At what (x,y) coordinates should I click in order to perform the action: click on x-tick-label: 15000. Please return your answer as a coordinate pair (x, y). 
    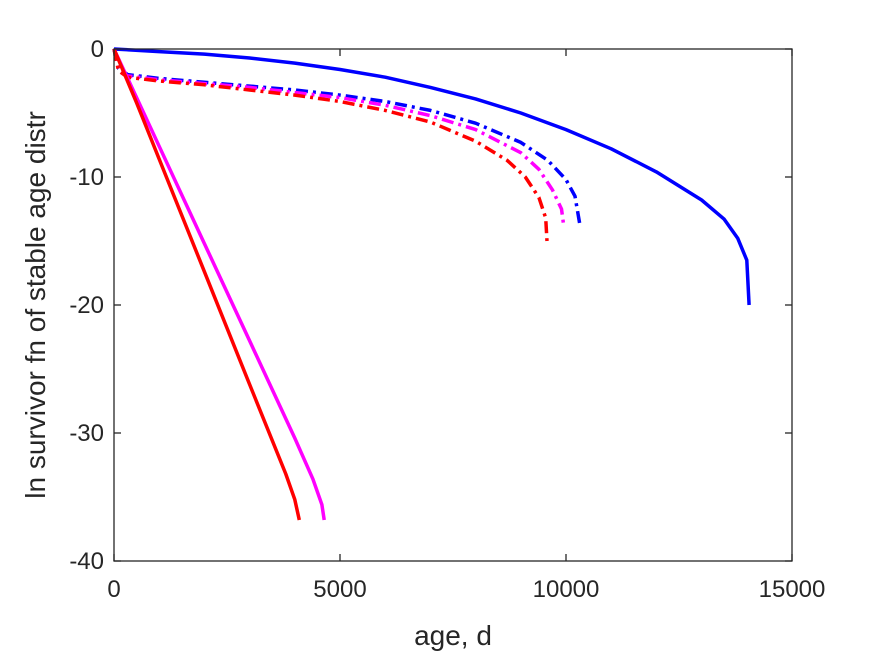
    Looking at the image, I should click on (792, 589).